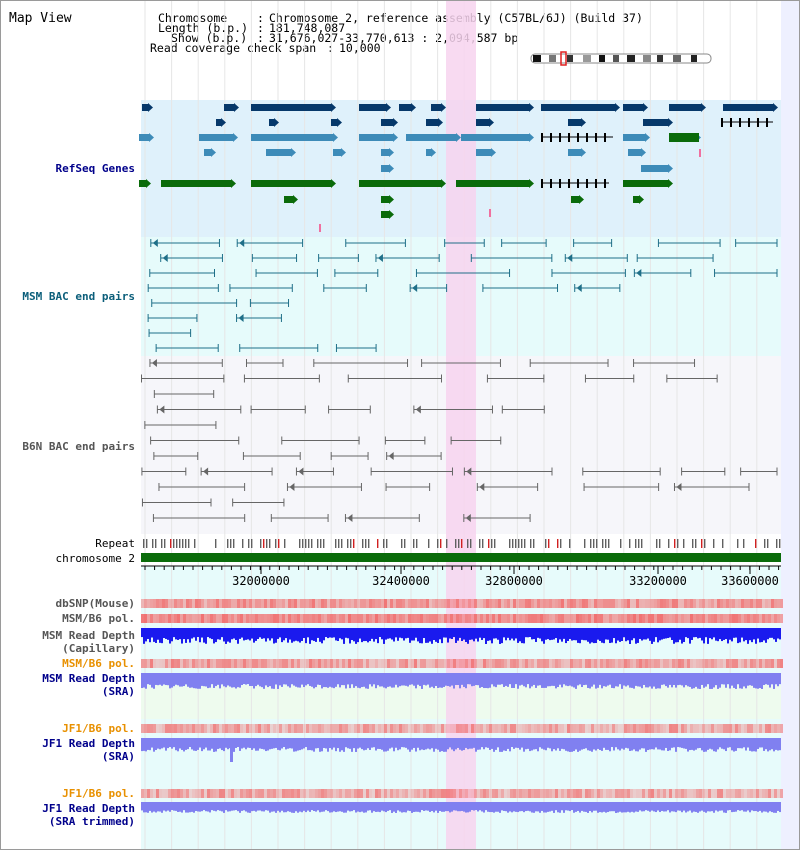 The image size is (800, 850). Describe the element at coordinates (98, 728) in the screenshot. I see `track-label-jf1-b6-pol-1: JF1/B6 pol.` at that location.